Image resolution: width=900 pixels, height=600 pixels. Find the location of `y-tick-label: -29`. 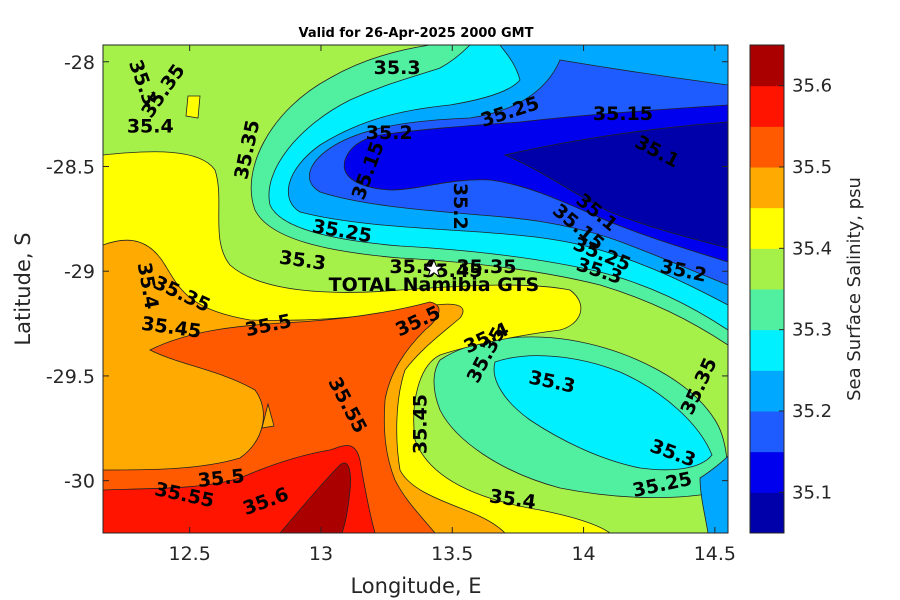

y-tick-label: -29 is located at coordinates (79, 272).